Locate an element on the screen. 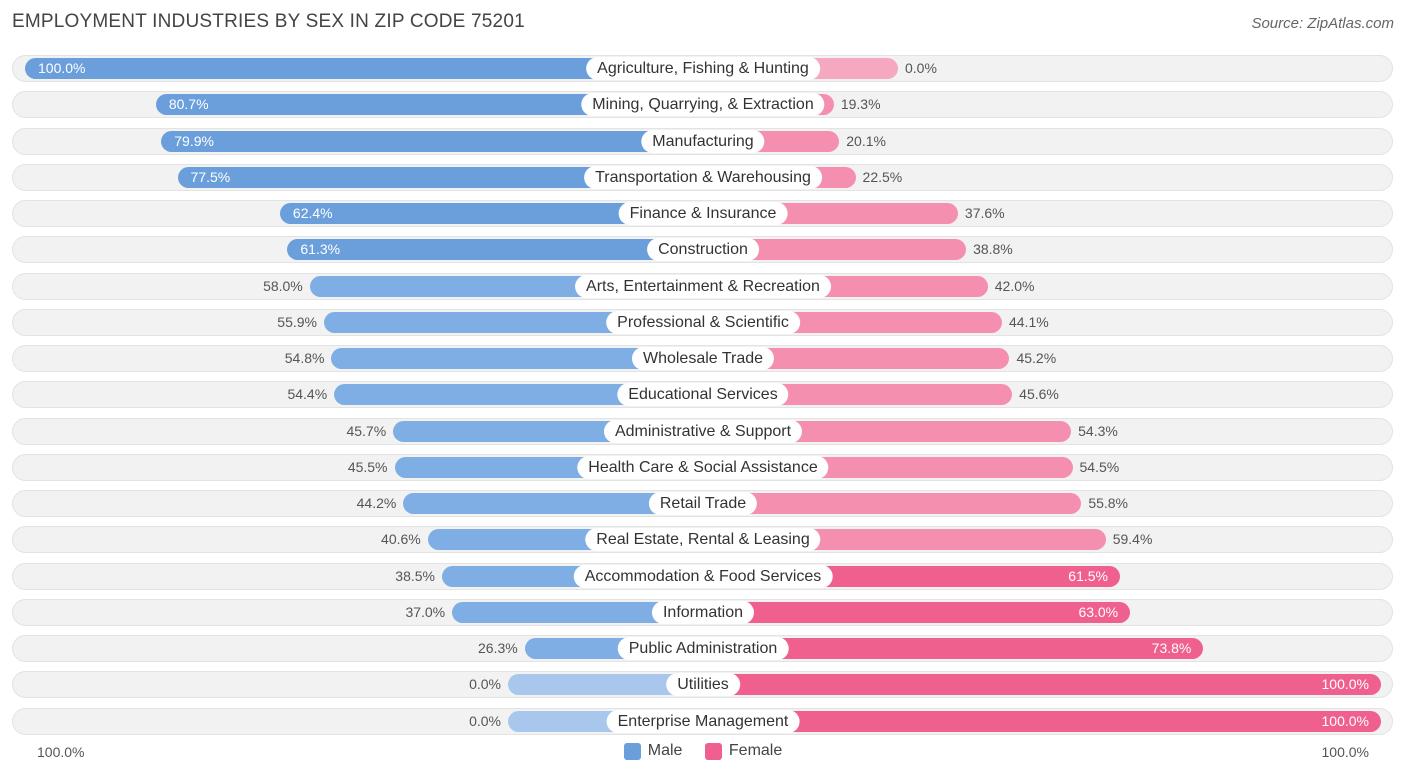 The image size is (1406, 776). value-label-male: 77.5% is located at coordinates (210, 177).